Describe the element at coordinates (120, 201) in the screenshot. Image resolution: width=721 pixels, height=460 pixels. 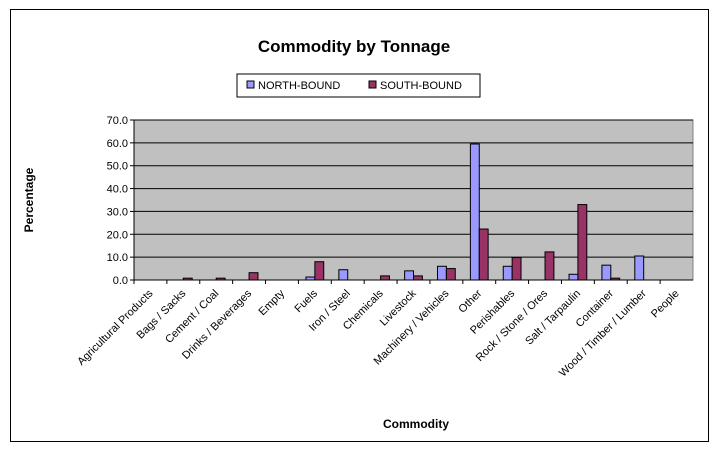
I see `y-axis-ticks: 0.0 10.0 20.0 30.0 40.0 50.0 60.0 70.0` at that location.